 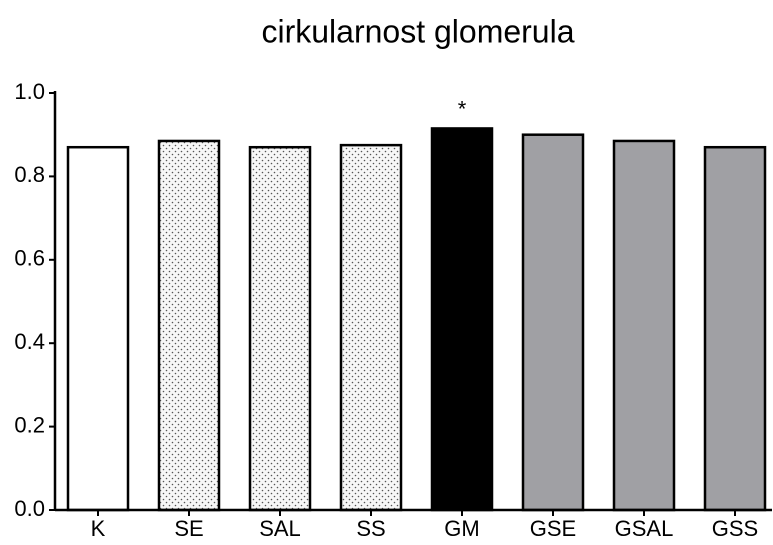 I want to click on annotation: *, so click(x=462, y=108).